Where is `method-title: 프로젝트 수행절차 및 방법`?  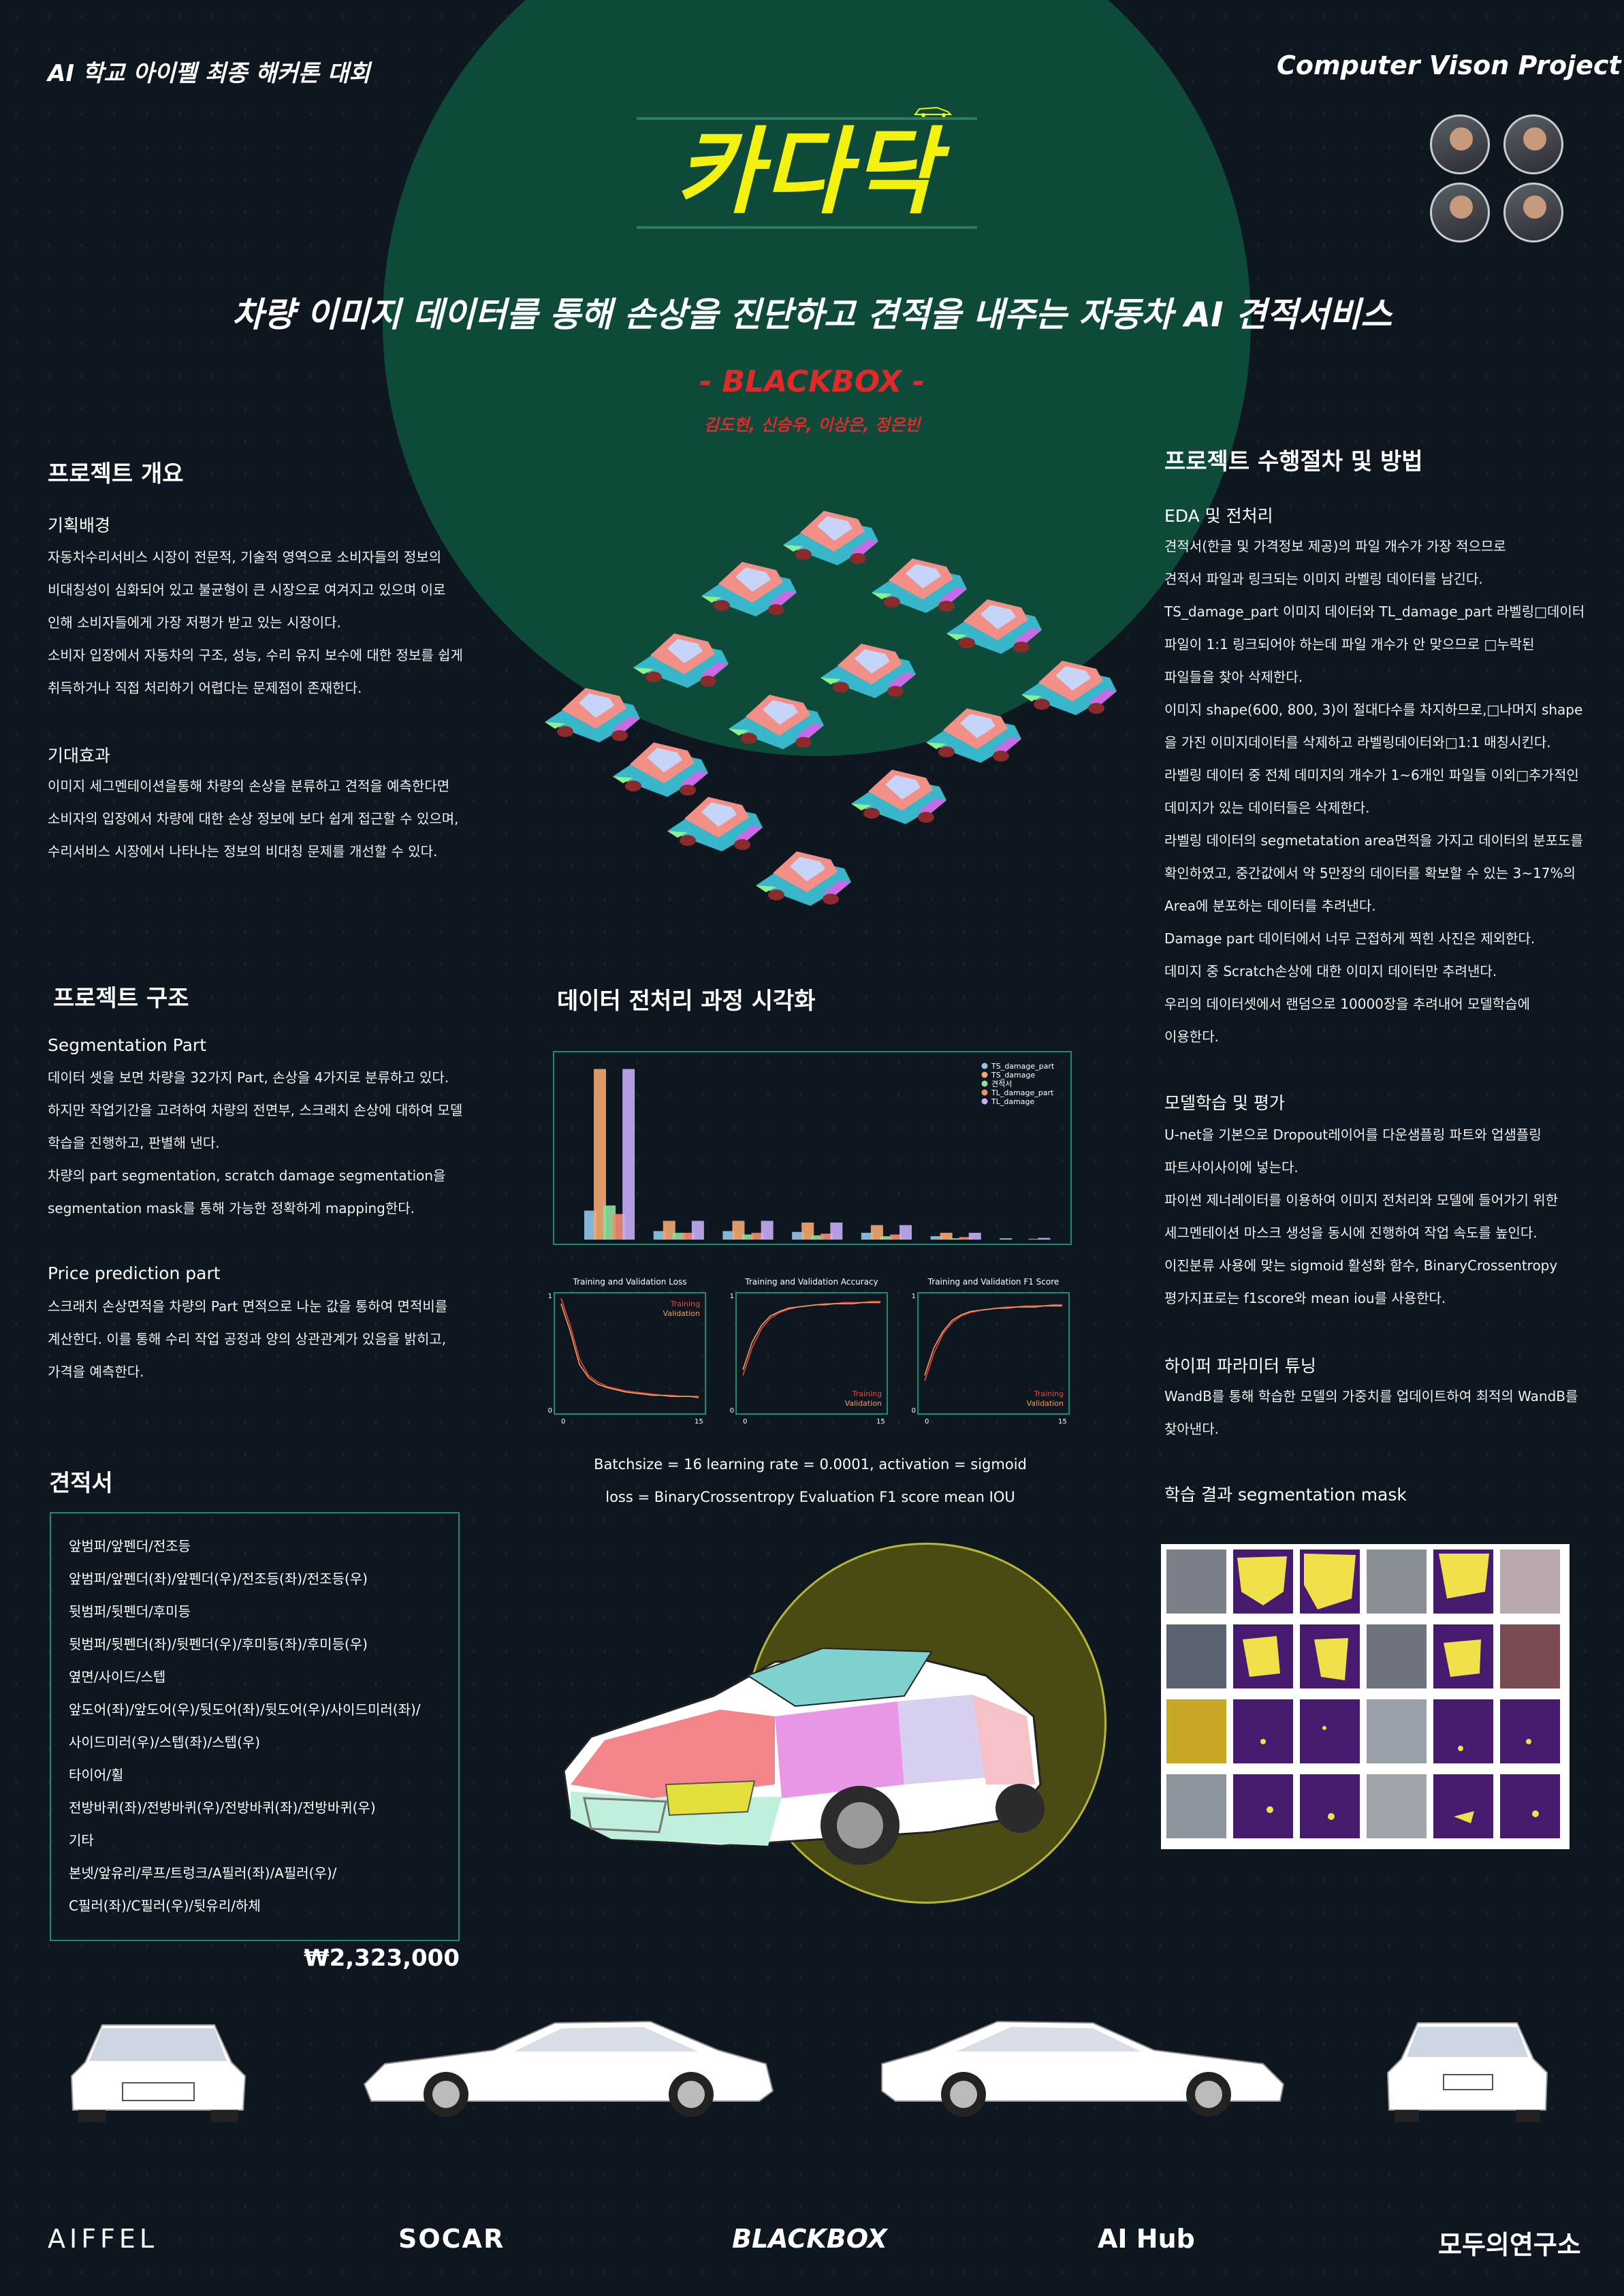 method-title: 프로젝트 수행절차 및 방법 is located at coordinates (1293, 461).